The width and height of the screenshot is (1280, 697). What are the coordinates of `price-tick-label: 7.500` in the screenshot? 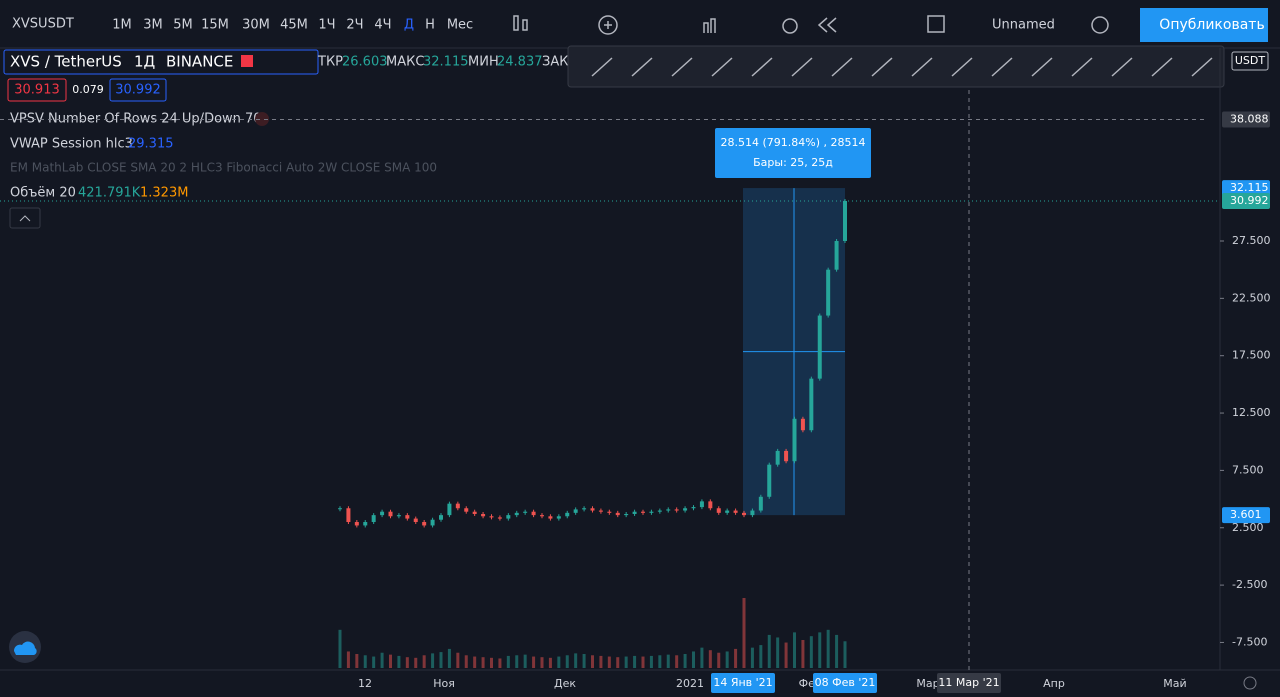 It's located at (1248, 469).